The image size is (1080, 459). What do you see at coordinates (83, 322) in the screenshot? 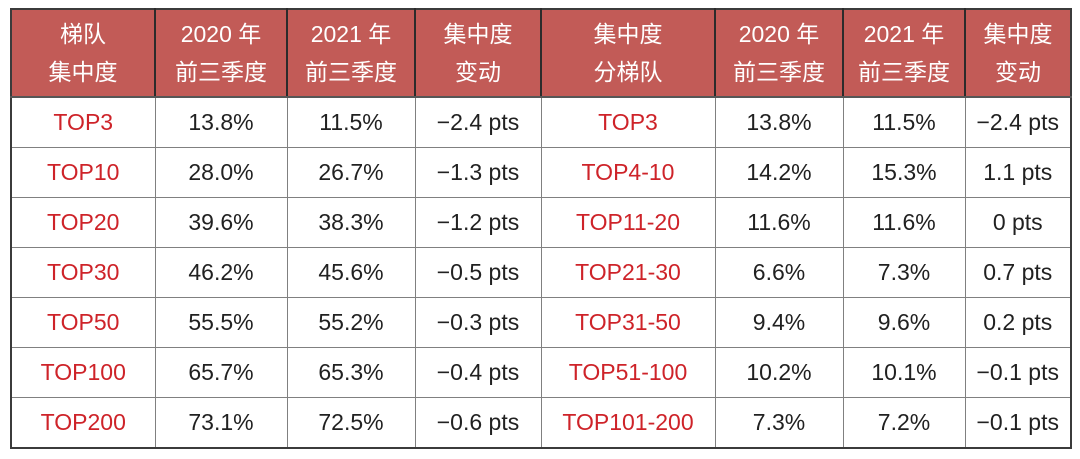
I see `tier-label-cell: TOP50` at bounding box center [83, 322].